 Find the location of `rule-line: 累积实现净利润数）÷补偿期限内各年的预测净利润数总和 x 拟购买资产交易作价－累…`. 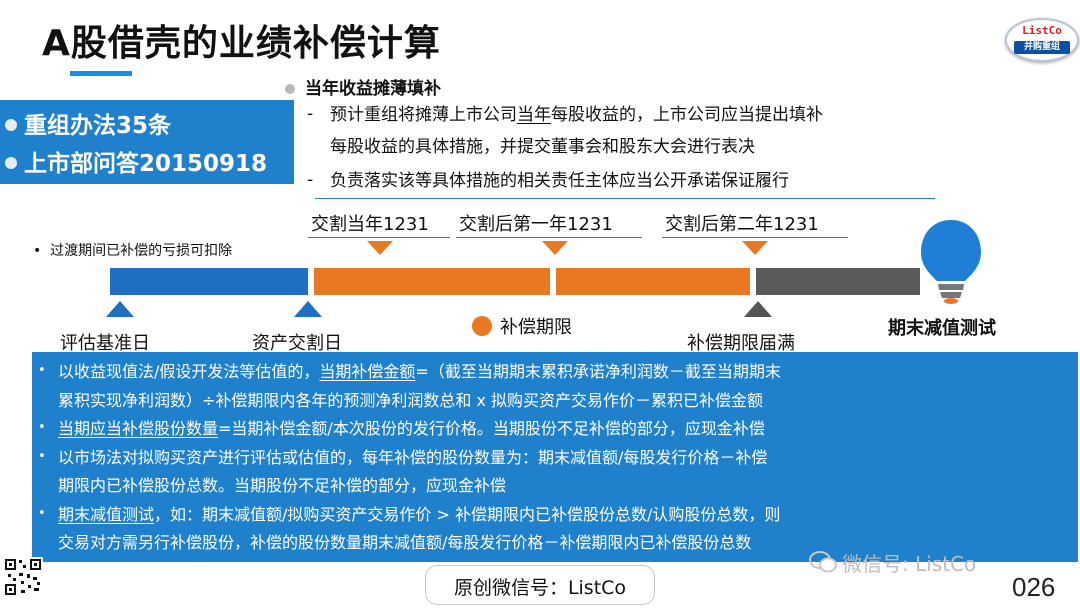

rule-line: 累积实现净利润数）÷补偿期限内各年的预测净利润数总和 x 拟购买资产交易作价－累… is located at coordinates (411, 400).